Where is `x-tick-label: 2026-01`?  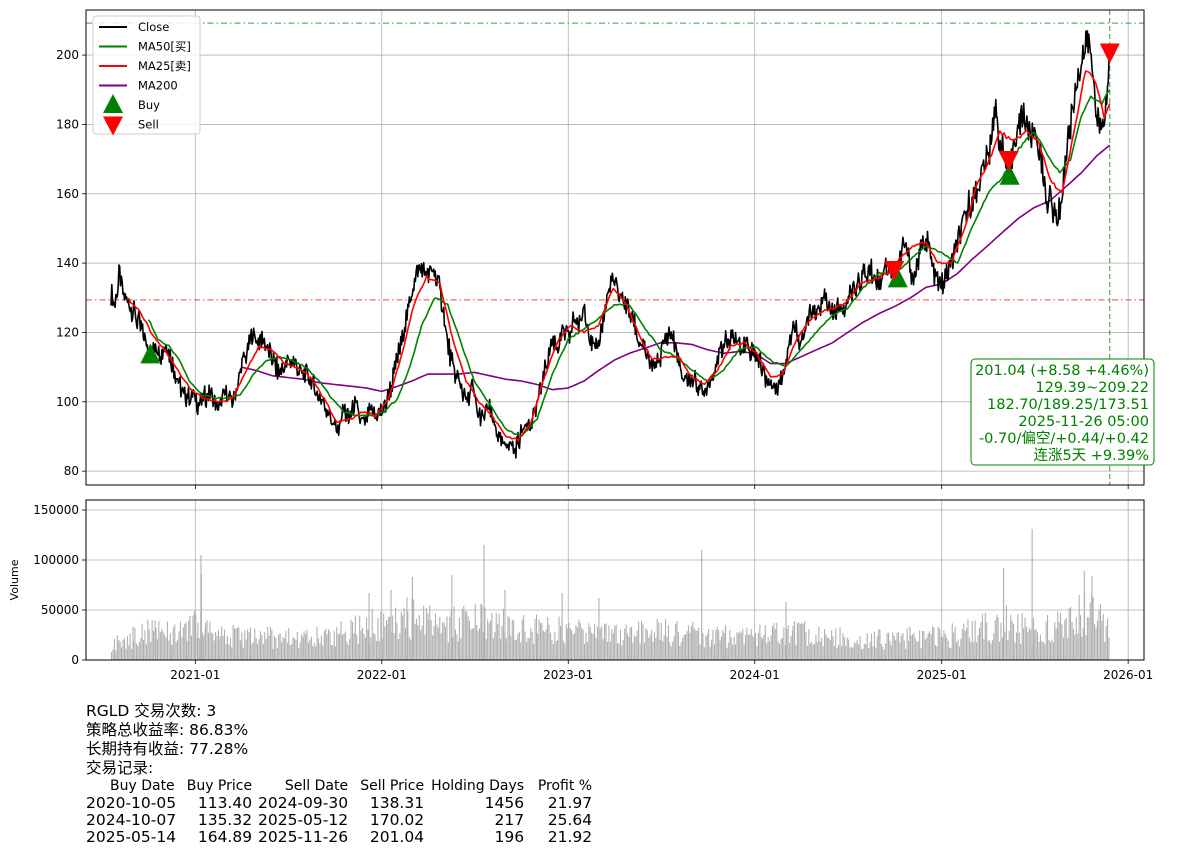 x-tick-label: 2026-01 is located at coordinates (1128, 675).